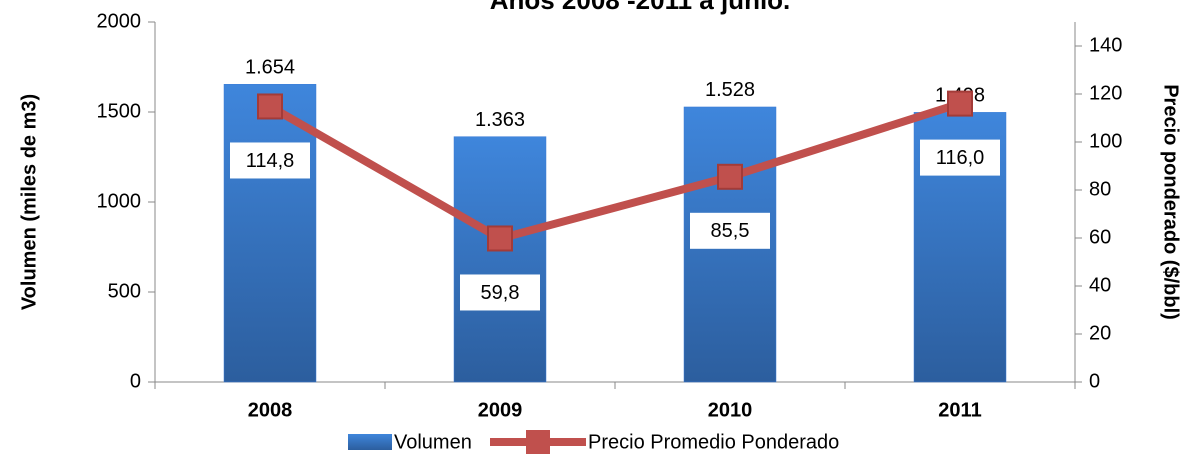 This screenshot has height=464, width=1191. Describe the element at coordinates (1100, 333) in the screenshot. I see `y2-tick-label: 20` at that location.